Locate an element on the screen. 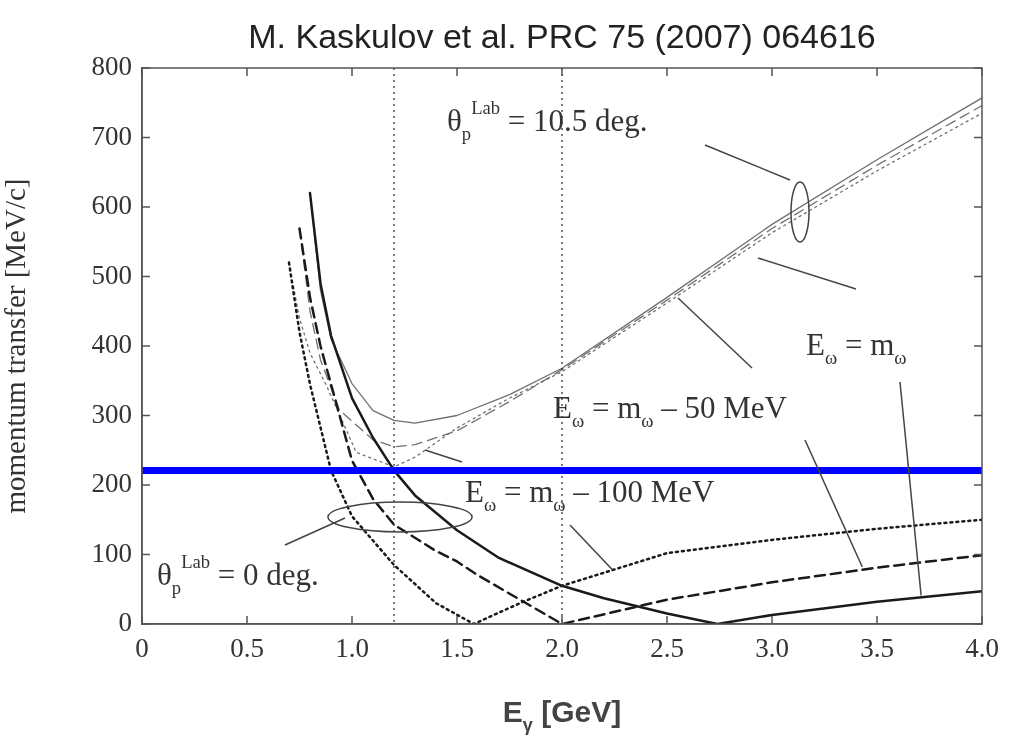 This screenshot has width=1011, height=738. x-tick-label: 2.0 is located at coordinates (562, 648).